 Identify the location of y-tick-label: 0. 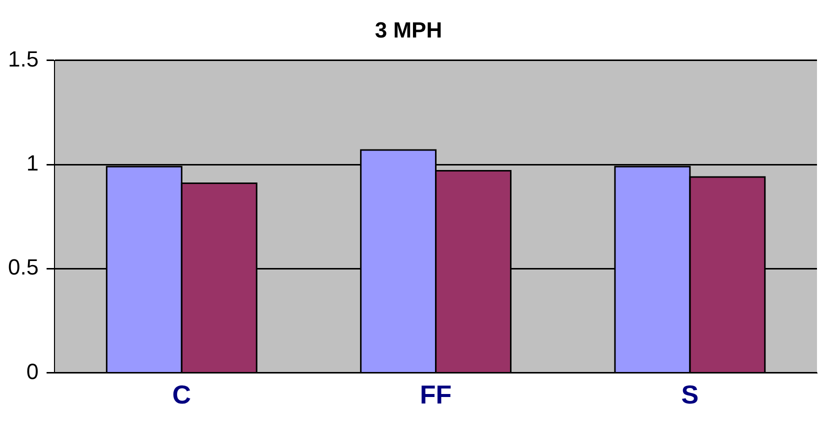
(32, 371).